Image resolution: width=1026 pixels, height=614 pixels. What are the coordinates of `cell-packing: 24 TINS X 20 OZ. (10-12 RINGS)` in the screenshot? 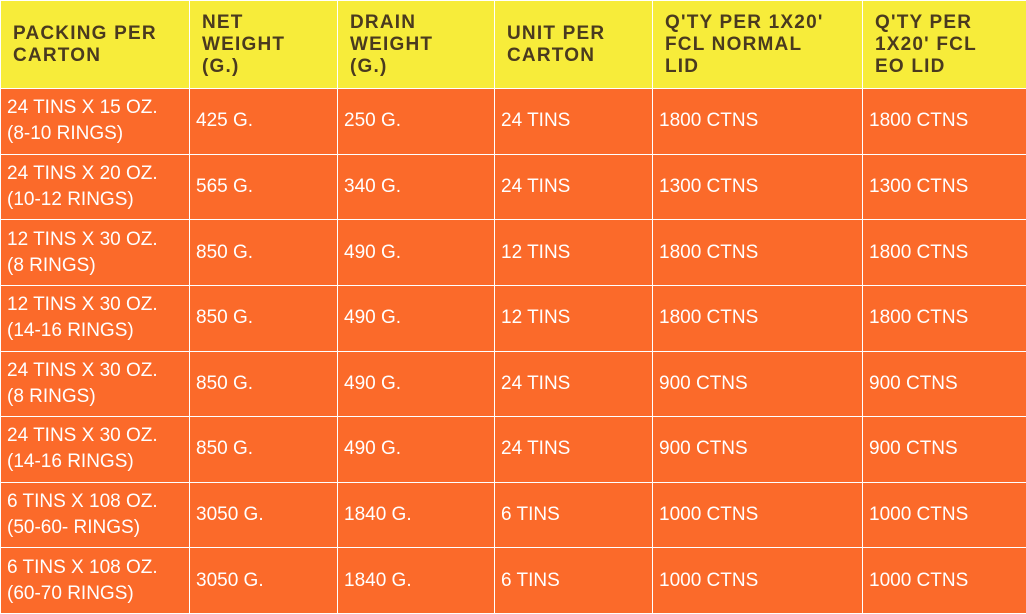 It's located at (95, 187).